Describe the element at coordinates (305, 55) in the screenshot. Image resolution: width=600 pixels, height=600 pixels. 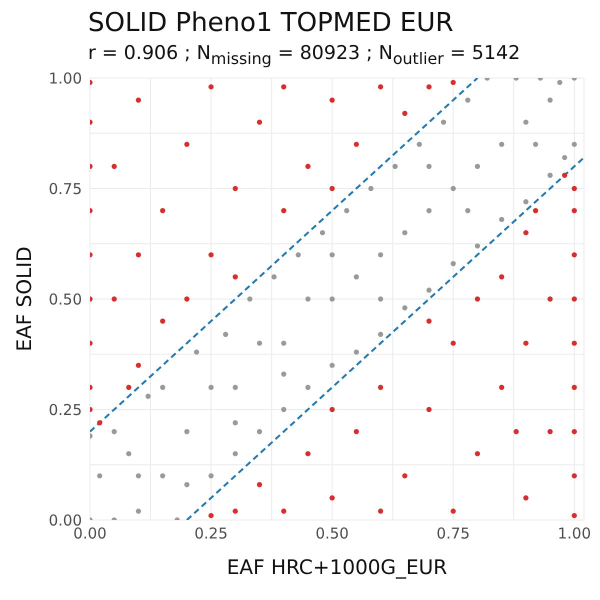
I see `chart-subtitle: r = 0.906 ; N$_{missing}$ = 80923 ; N$_{outlier}$ = 5142` at that location.